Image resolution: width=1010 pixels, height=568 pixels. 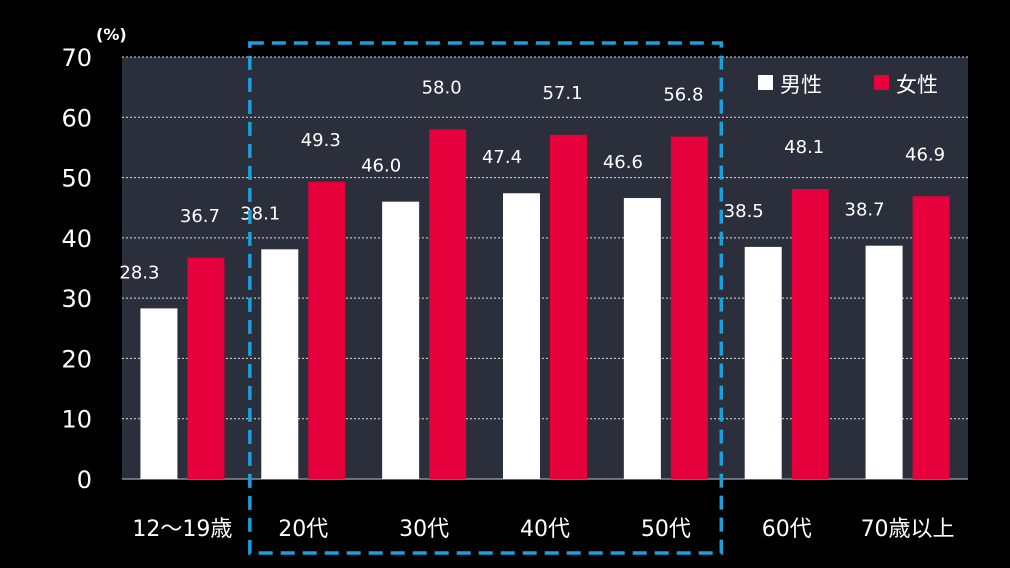 I want to click on data-label: 56.8, so click(x=683, y=95).